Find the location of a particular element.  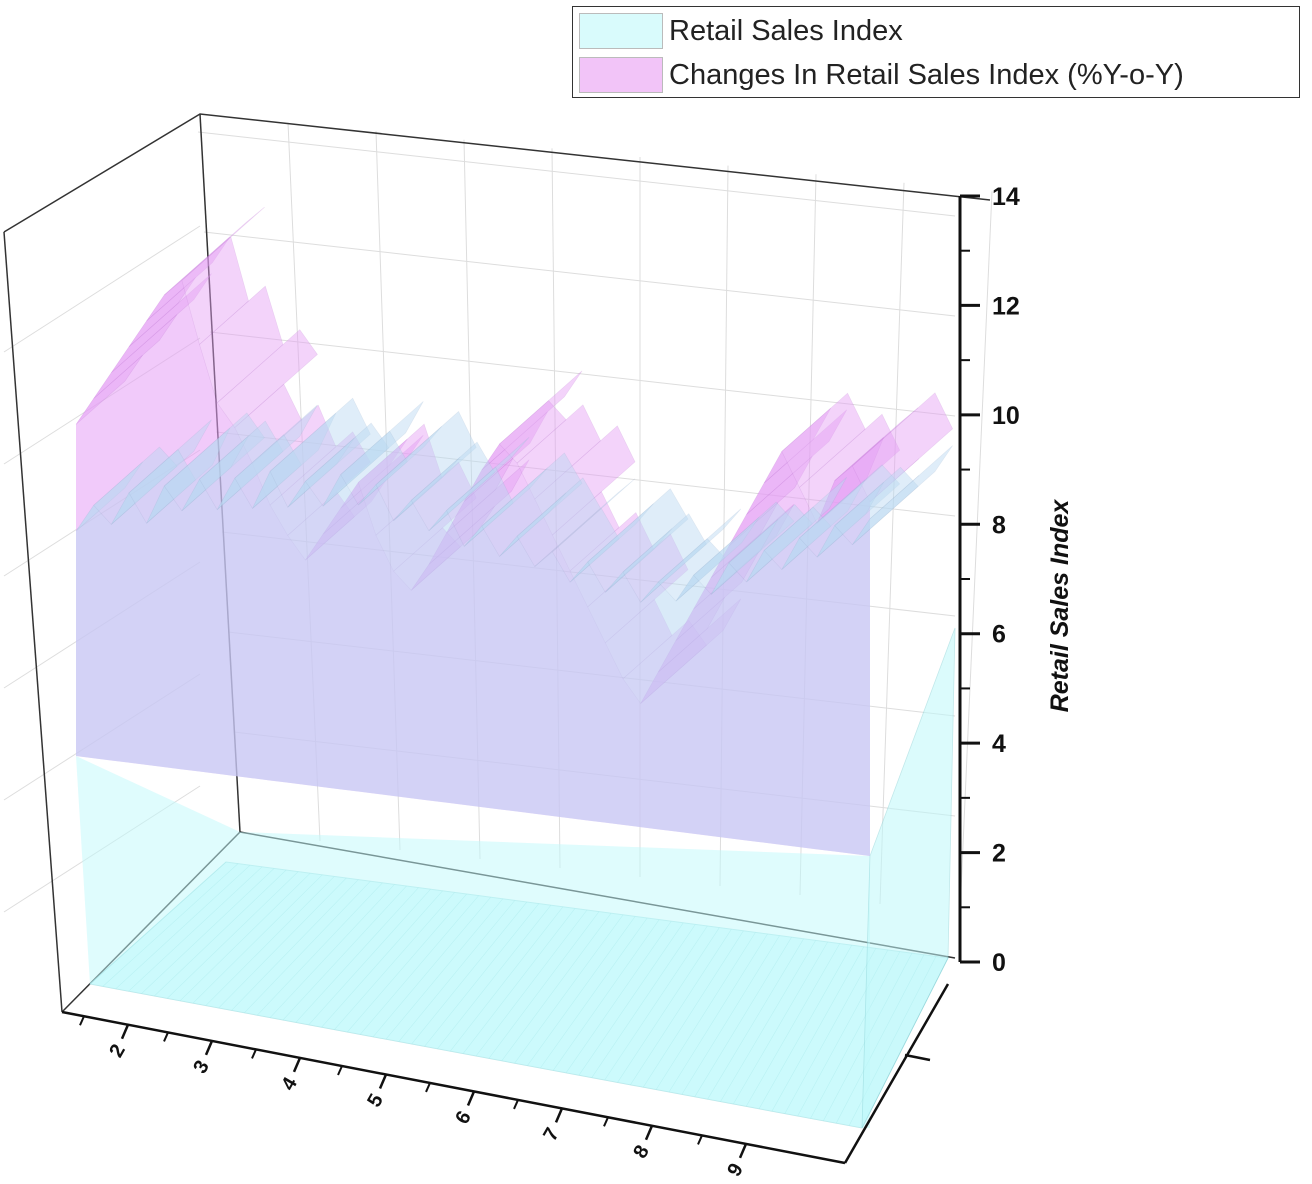

x-tick-label: 6 is located at coordinates (463, 1117).